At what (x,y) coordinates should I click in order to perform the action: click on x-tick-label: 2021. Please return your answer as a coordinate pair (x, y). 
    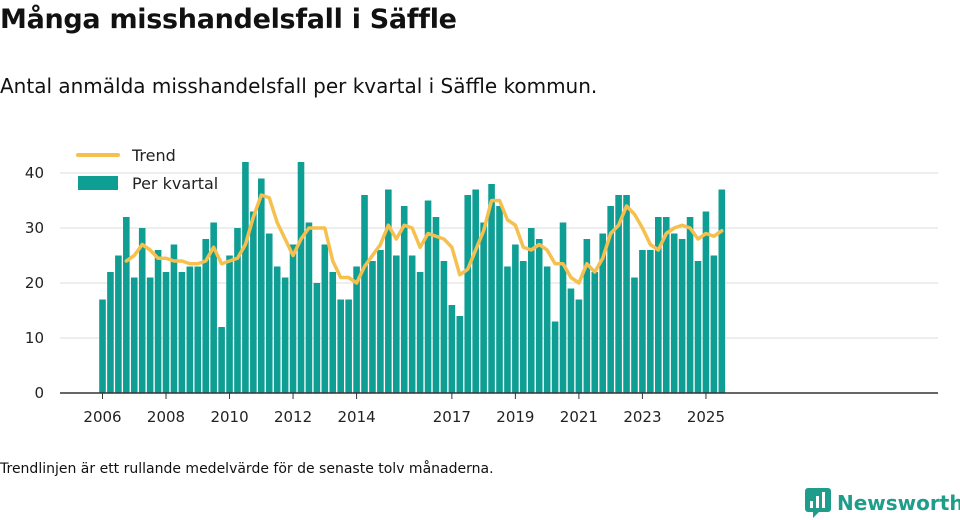
    Looking at the image, I should click on (579, 417).